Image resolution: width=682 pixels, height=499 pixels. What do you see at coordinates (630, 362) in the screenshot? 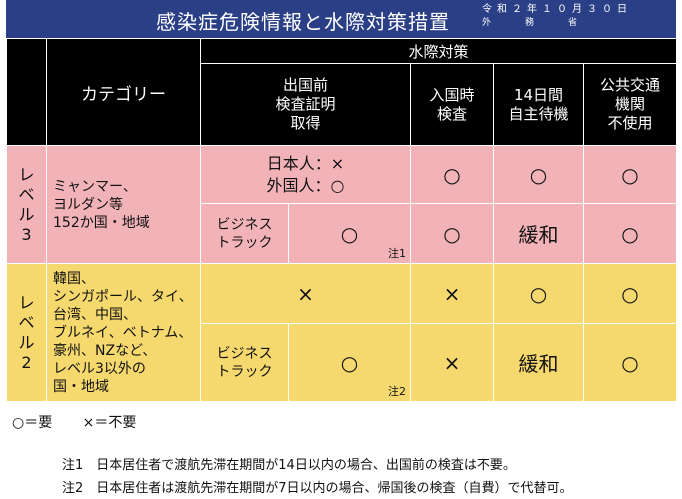
I see `level2-transit-business: ○` at bounding box center [630, 362].